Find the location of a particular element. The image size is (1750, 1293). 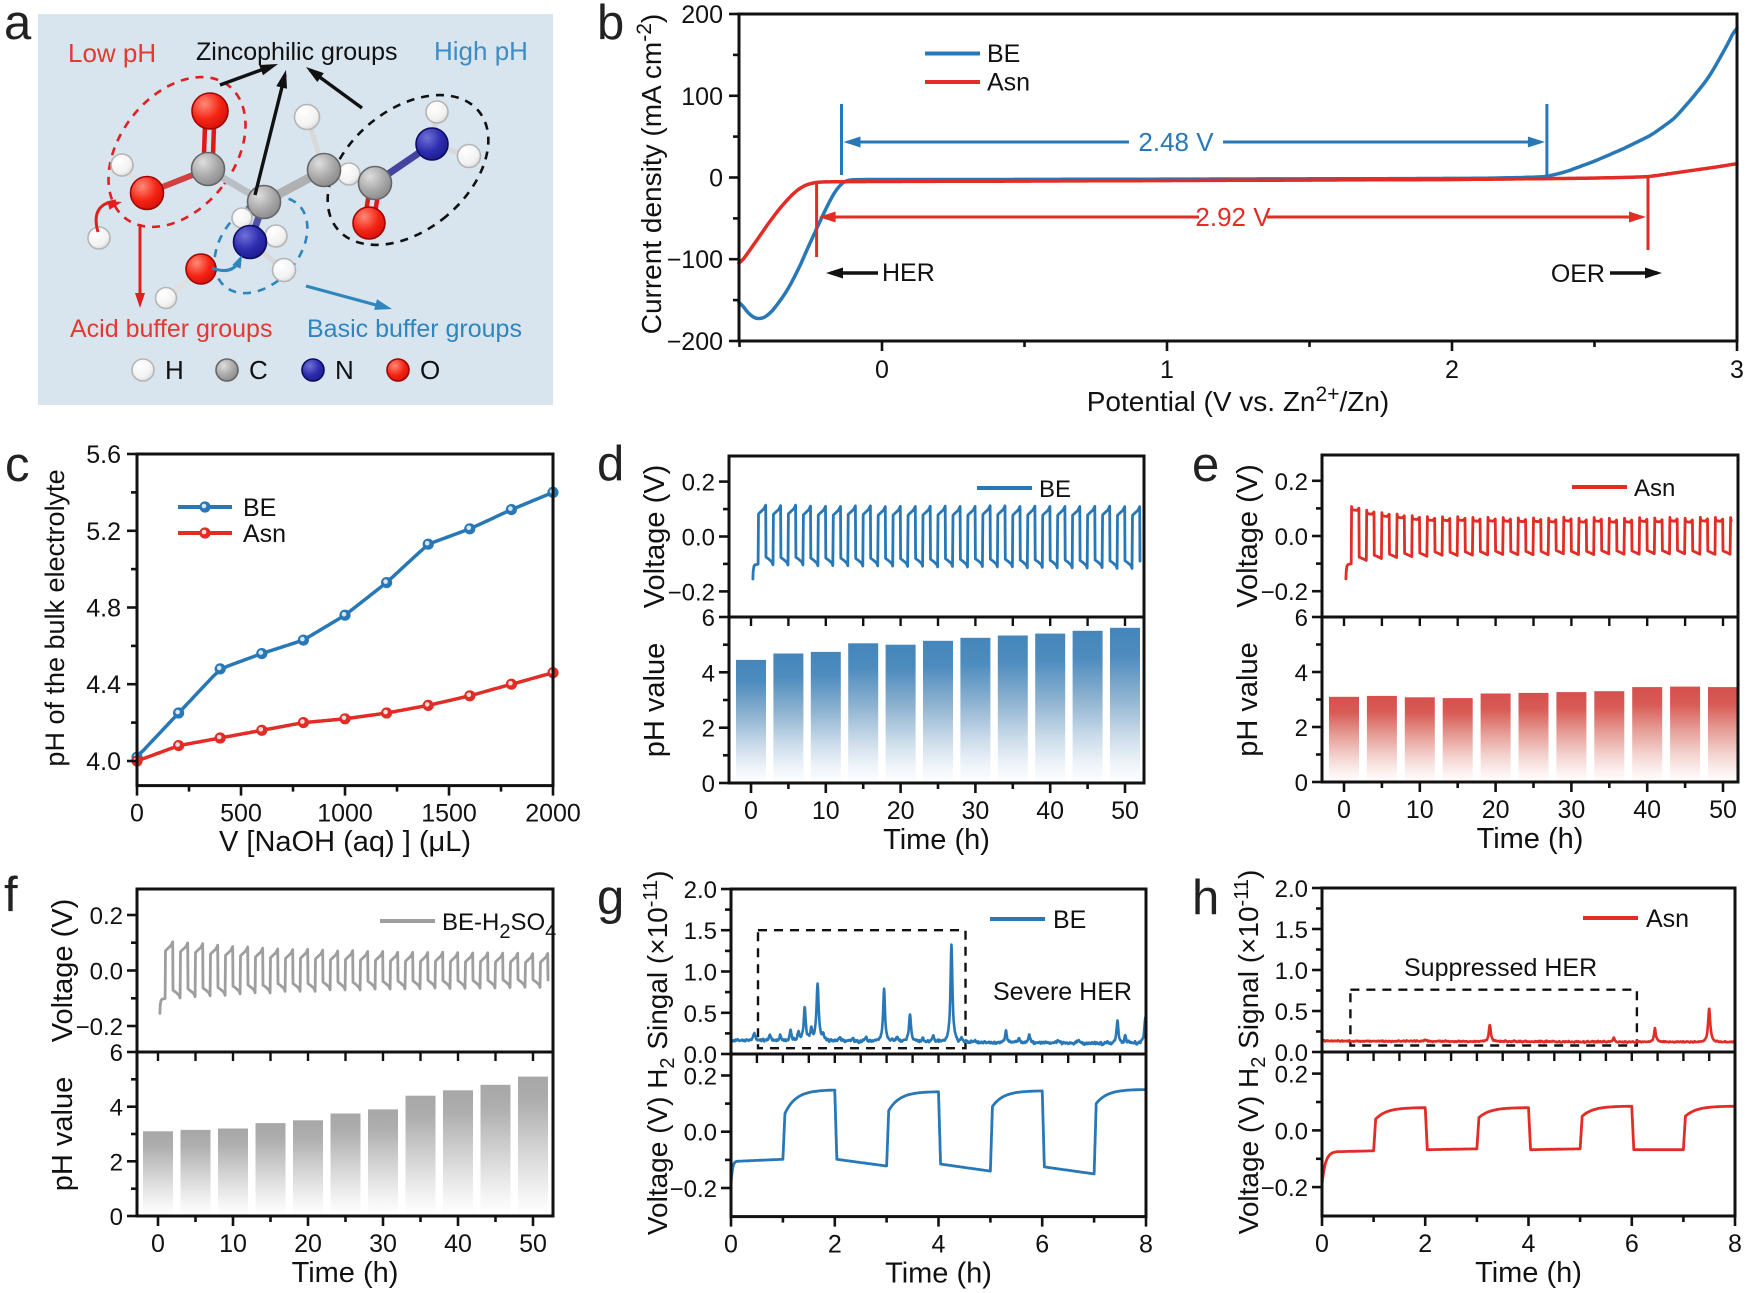

svg-text: d is located at coordinates (610, 464).